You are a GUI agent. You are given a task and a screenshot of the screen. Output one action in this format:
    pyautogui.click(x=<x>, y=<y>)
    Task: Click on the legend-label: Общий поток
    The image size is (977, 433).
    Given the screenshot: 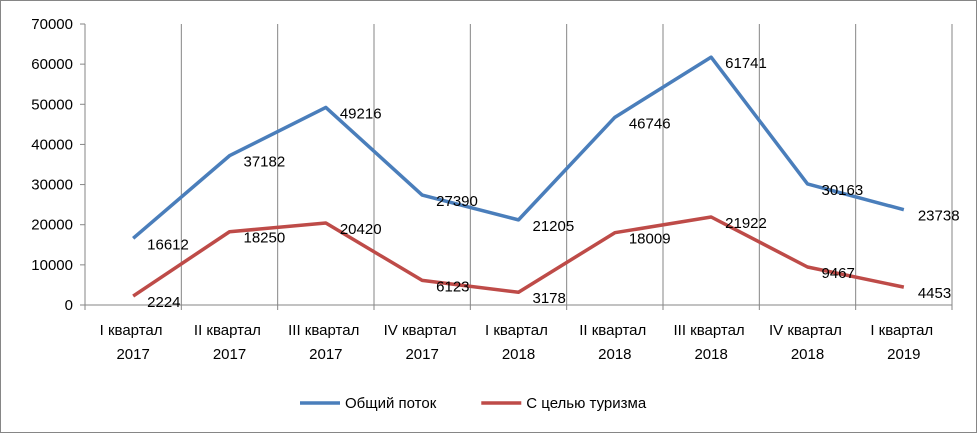 What is the action you would take?
    pyautogui.click(x=391, y=403)
    